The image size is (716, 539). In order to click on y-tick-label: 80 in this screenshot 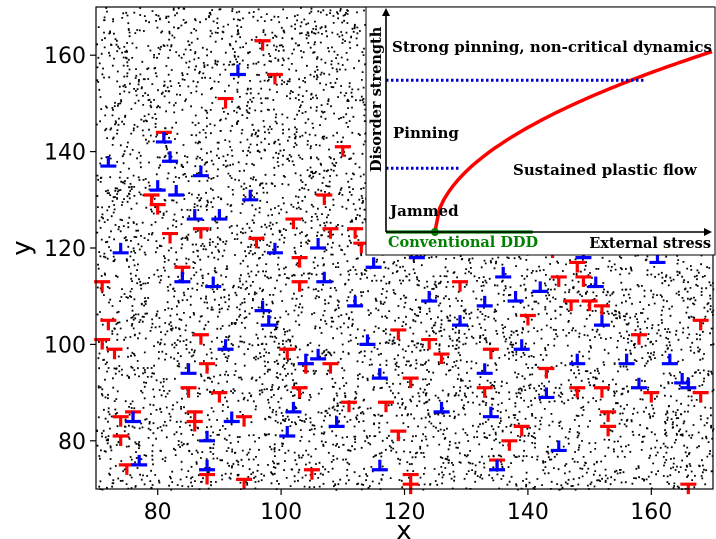, I will do `click(72, 442)`.